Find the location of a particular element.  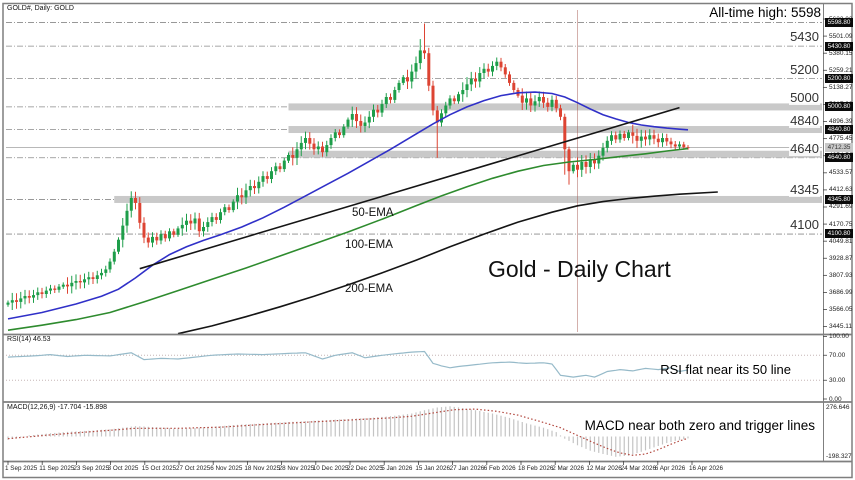

scale-tick-label: 3445.11 is located at coordinates (841, 327).